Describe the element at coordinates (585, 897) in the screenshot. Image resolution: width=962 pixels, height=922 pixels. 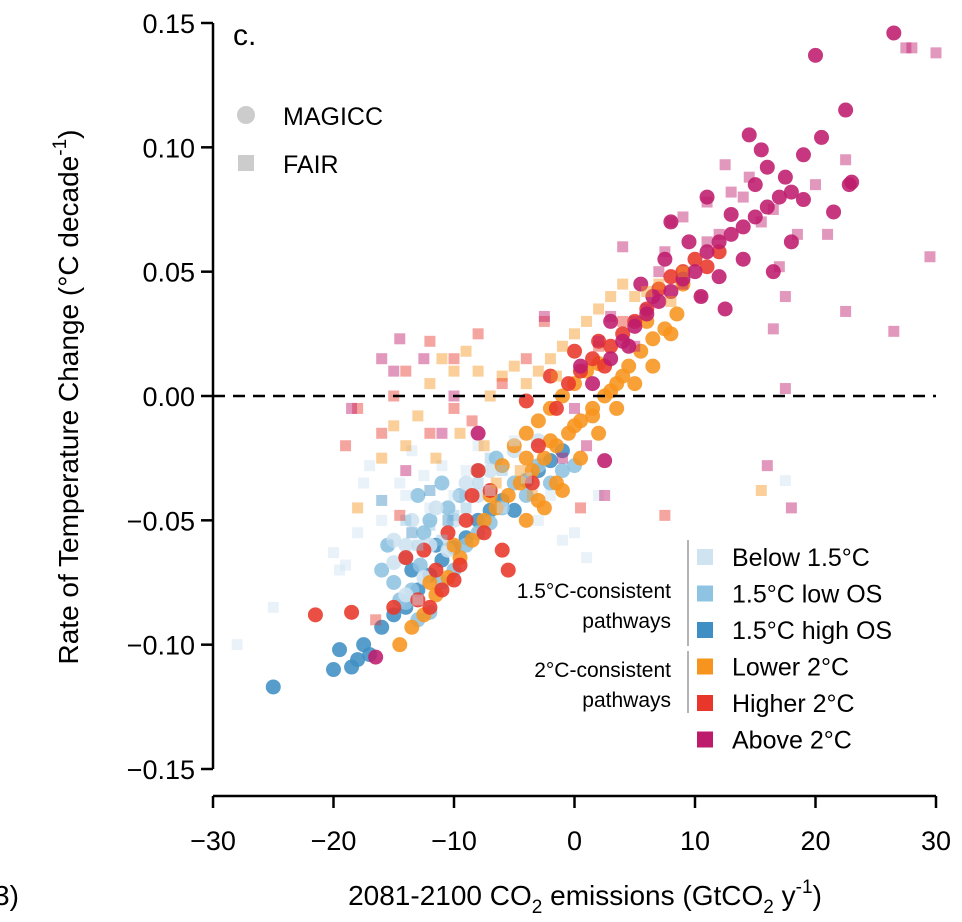
I see `x-axis-title: 2081-2100 CO2 emissions (GtCO2 y-1)` at that location.